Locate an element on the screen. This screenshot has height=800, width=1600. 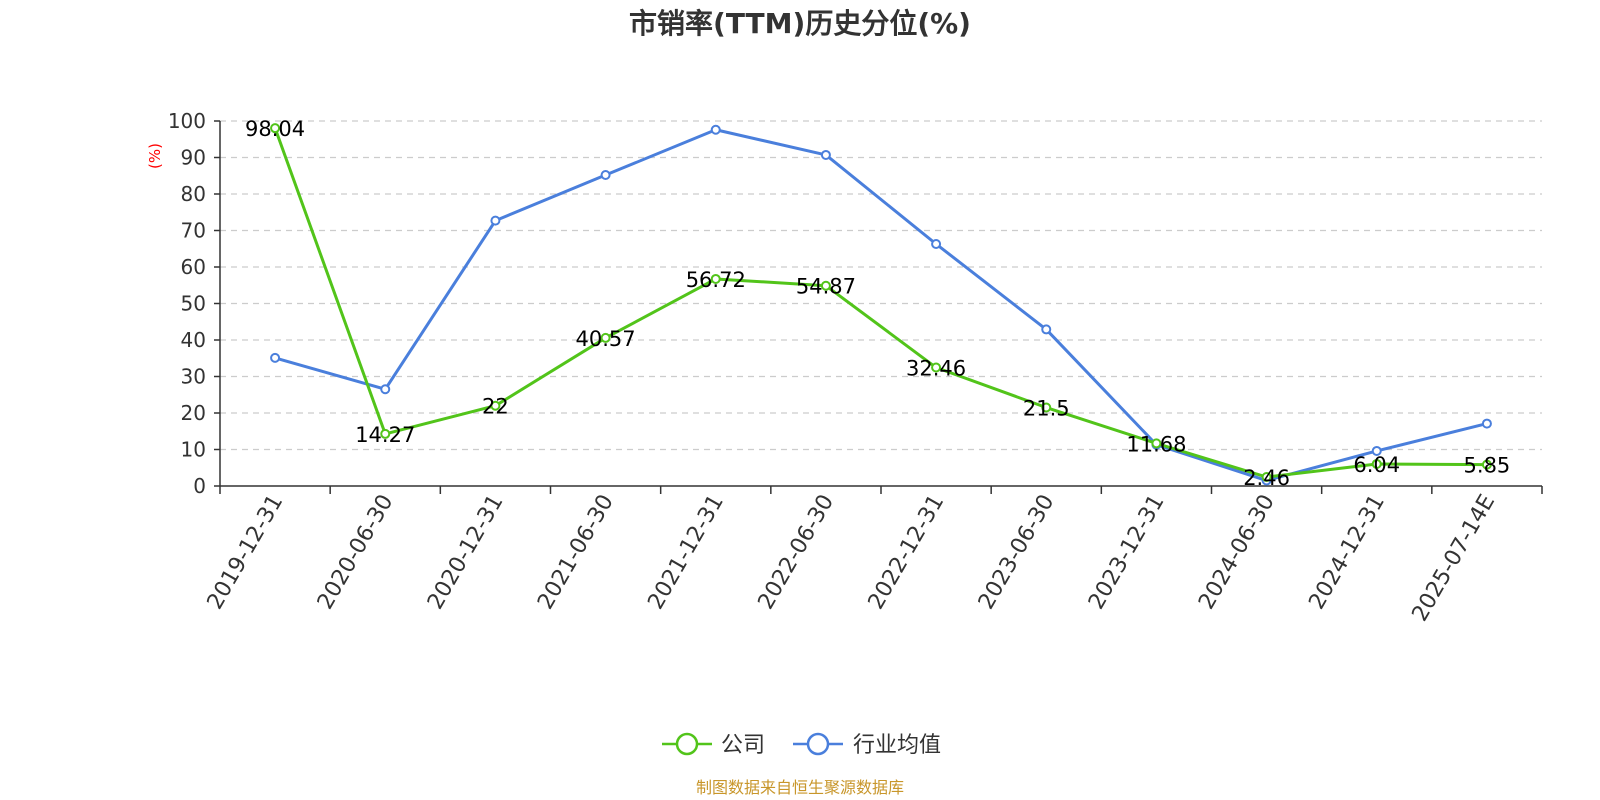
y-tick-label: 60 is located at coordinates (193, 267).